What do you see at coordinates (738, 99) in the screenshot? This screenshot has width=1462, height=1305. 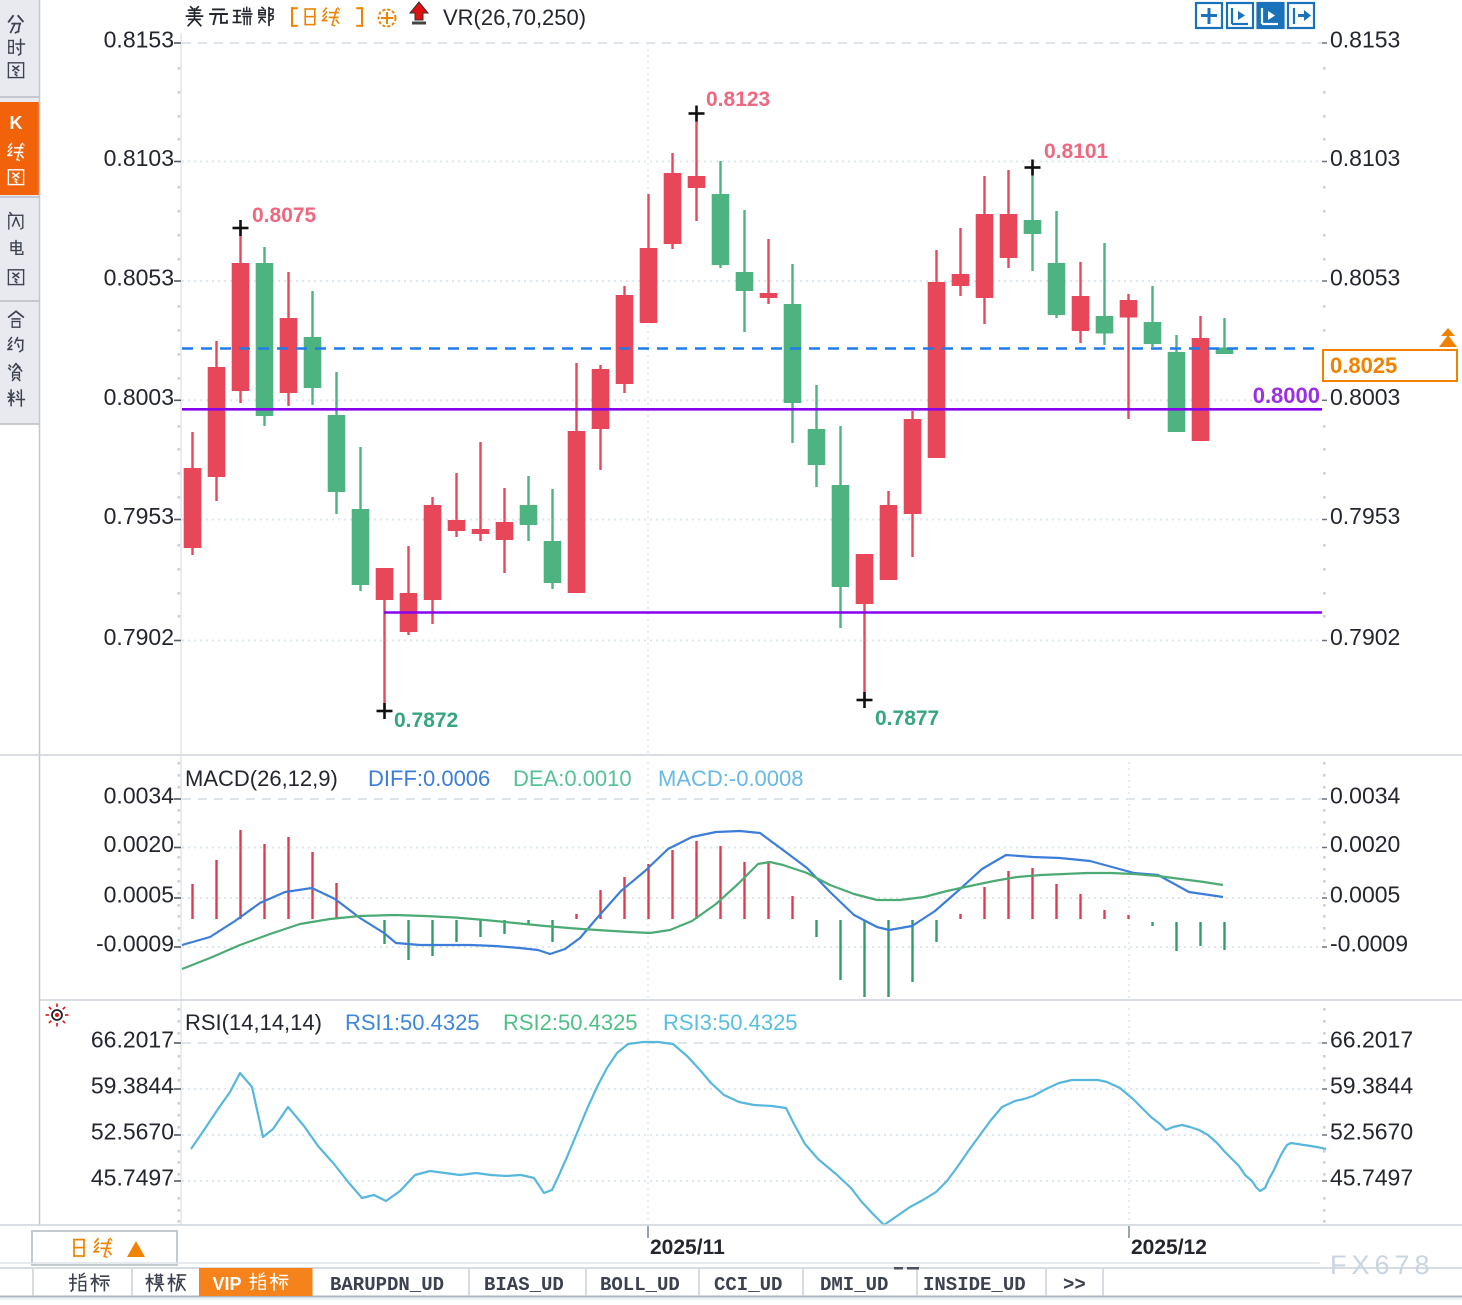 I see `svg-text: 0.8123` at bounding box center [738, 99].